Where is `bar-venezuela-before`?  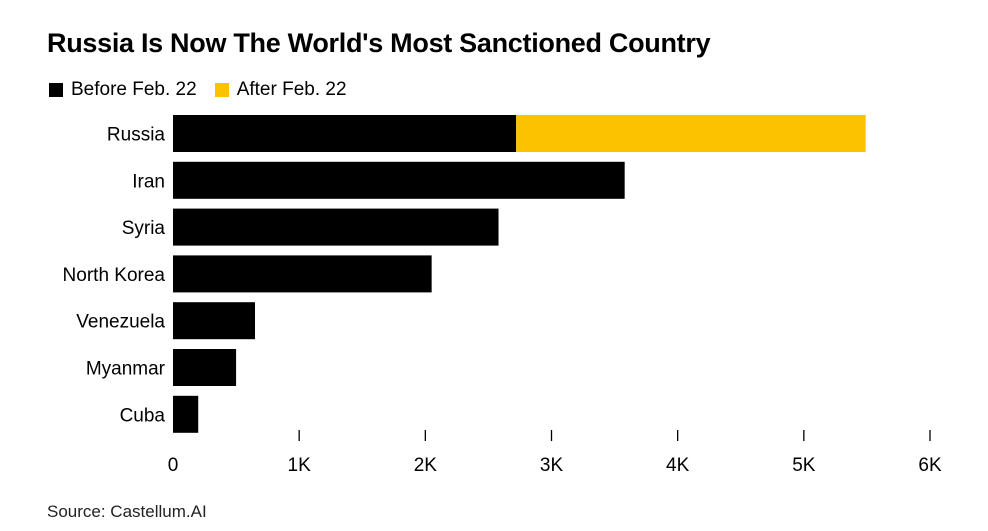 bar-venezuela-before is located at coordinates (214, 321).